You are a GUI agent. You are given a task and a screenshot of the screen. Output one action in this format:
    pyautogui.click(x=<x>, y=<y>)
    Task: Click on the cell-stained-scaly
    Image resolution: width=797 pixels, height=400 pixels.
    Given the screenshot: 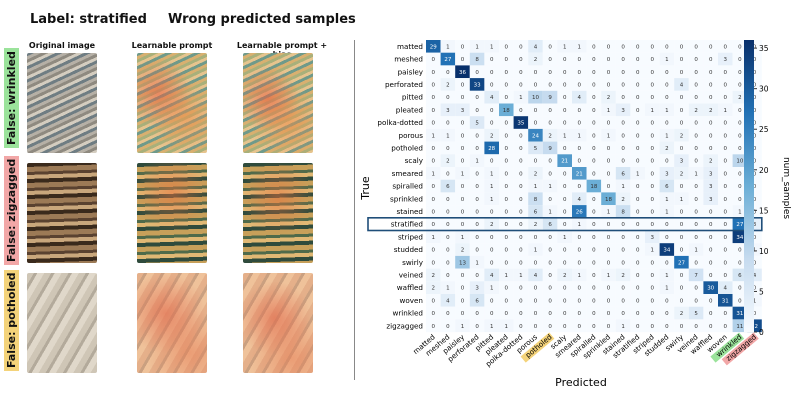 What is the action you would take?
    pyautogui.click(x=564, y=211)
    